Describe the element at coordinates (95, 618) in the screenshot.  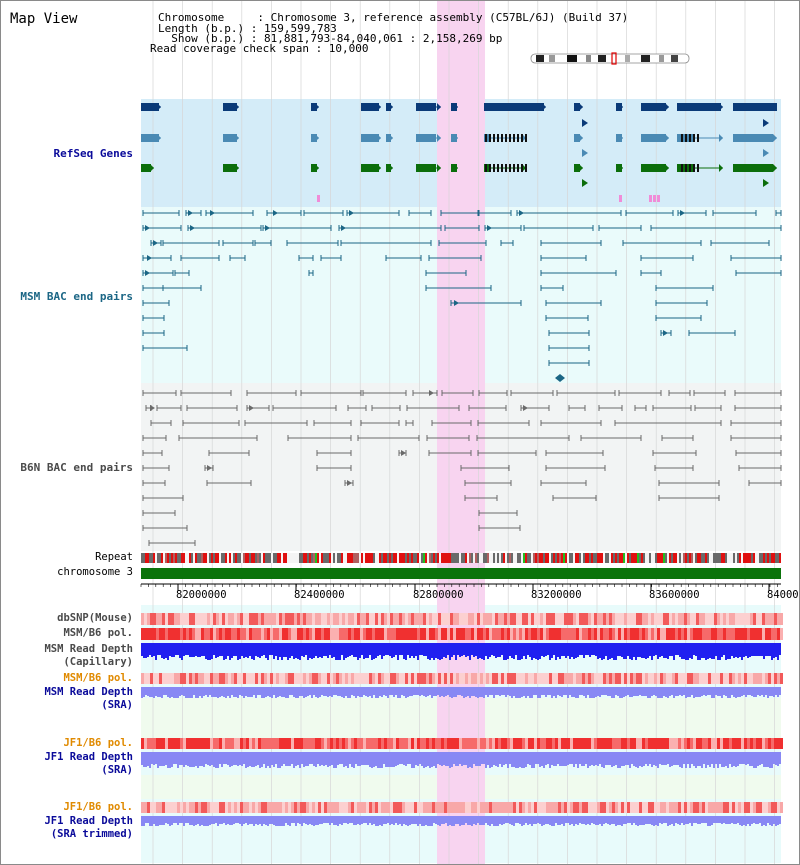
I see `track-label-dbsnp: dbSNP(Mouse)` at that location.